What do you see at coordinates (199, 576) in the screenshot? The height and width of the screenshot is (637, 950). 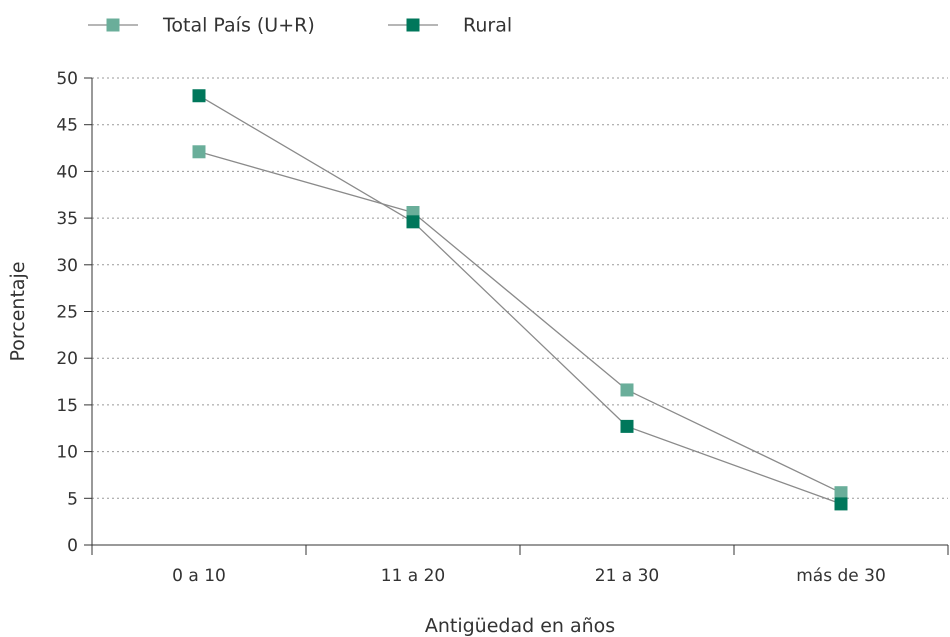 I see `x-tick-label: 0 a 10` at bounding box center [199, 576].